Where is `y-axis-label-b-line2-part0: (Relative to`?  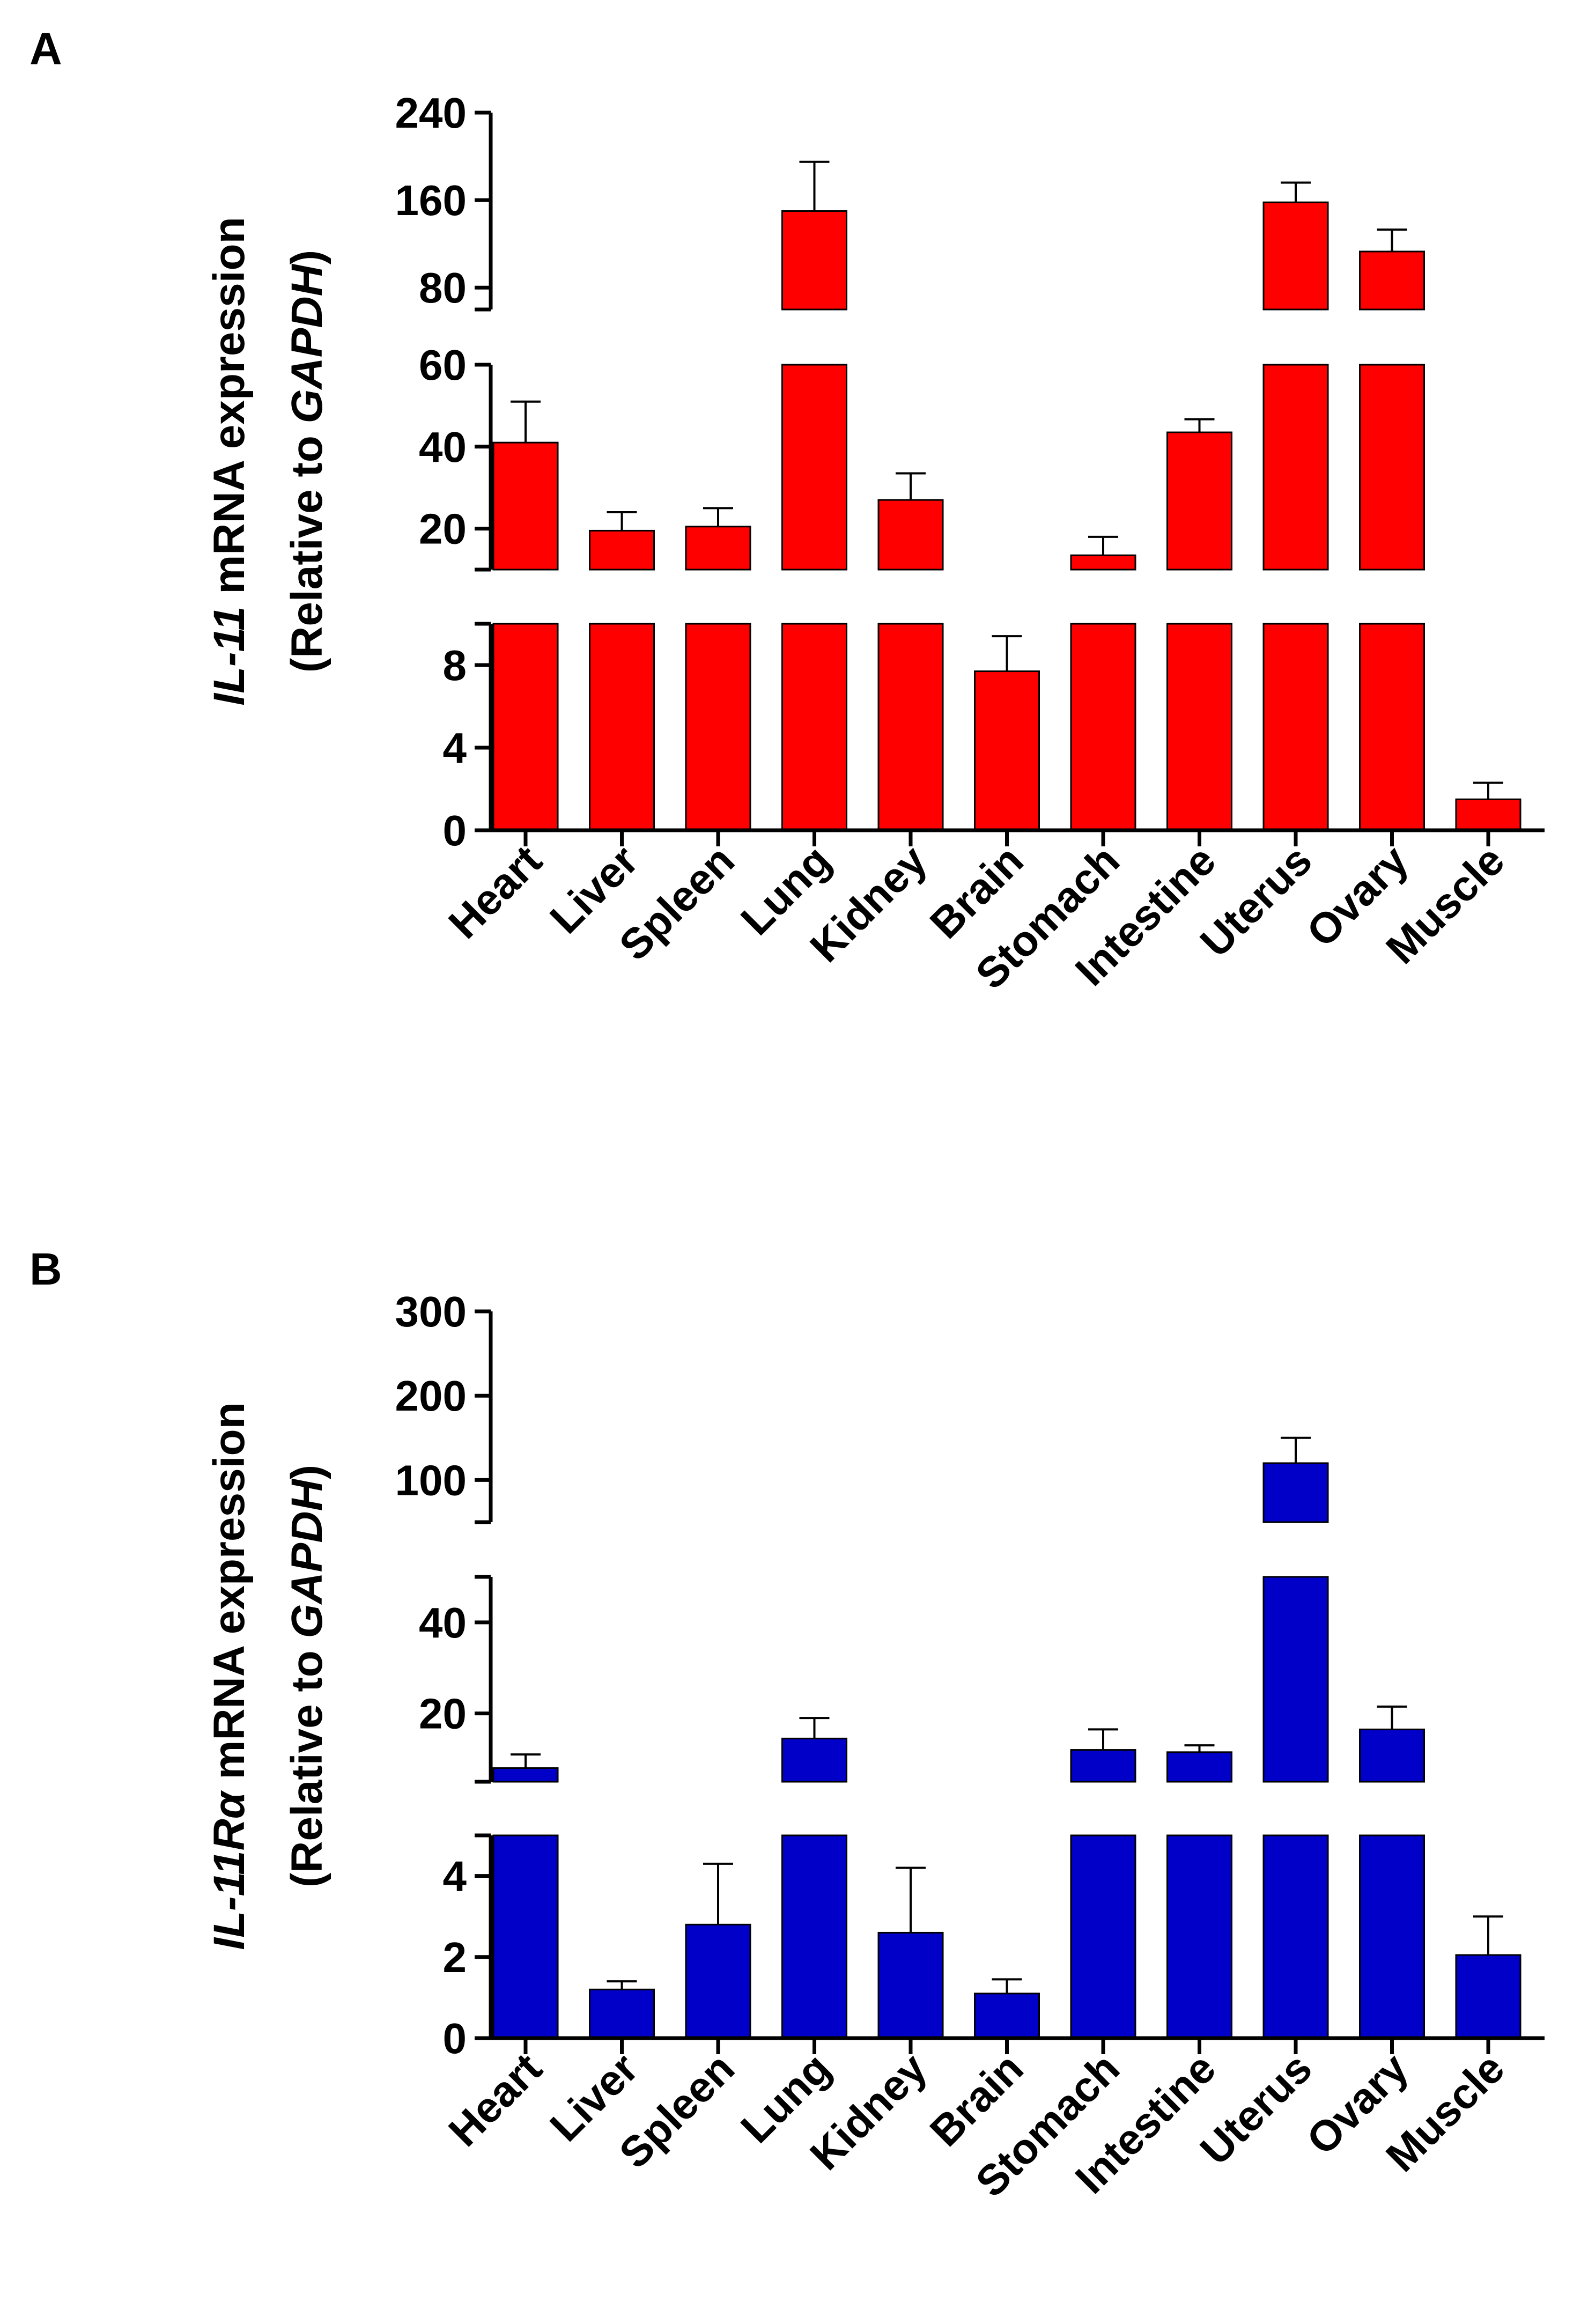 y-axis-label-b-line2-part0: (Relative to is located at coordinates (307, 1762).